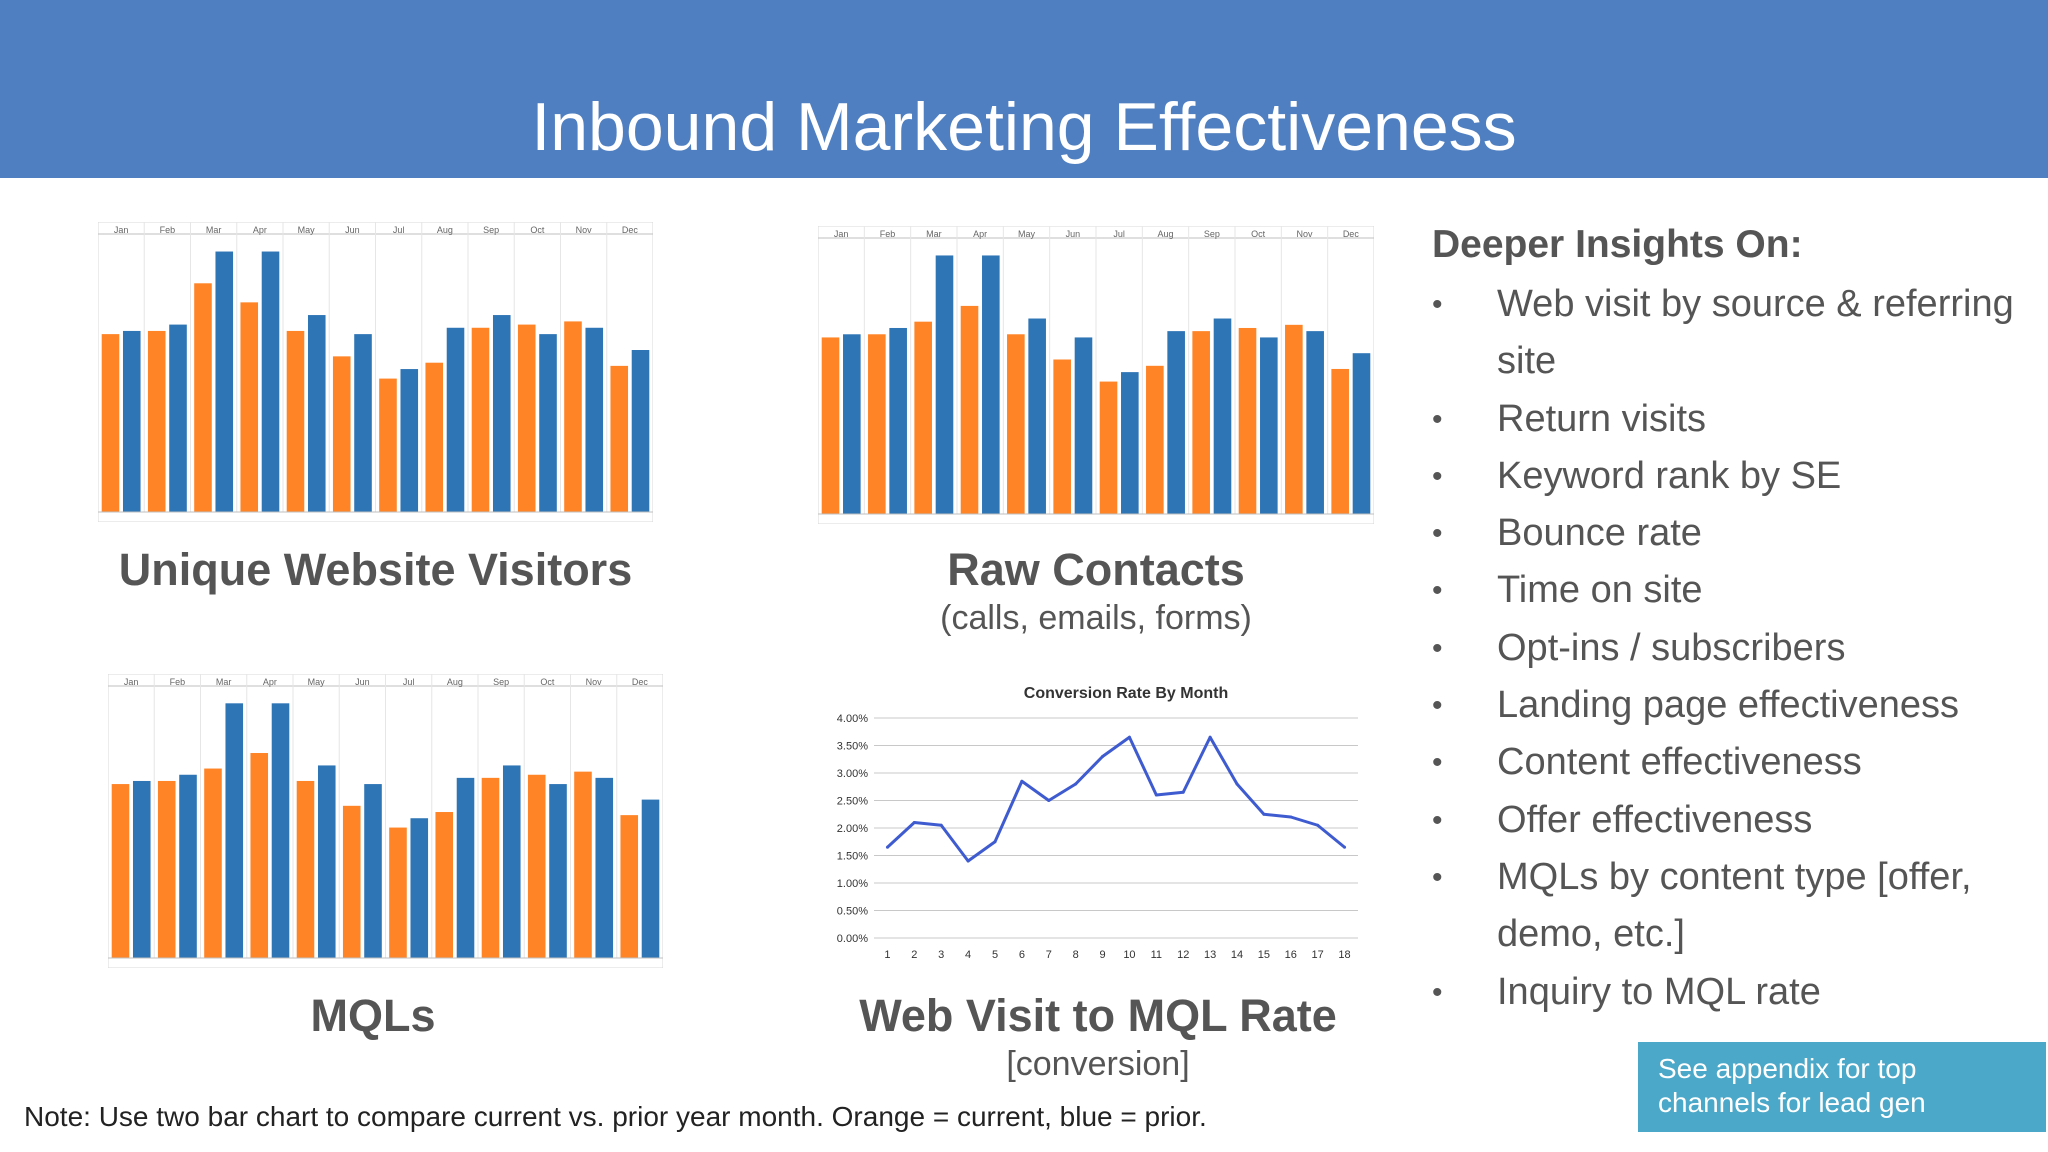  I want to click on contacts-bar-chart: Jan Feb Mar Apr May Jun Jul Aug Sep Oct Nov Dec, so click(1096, 375).